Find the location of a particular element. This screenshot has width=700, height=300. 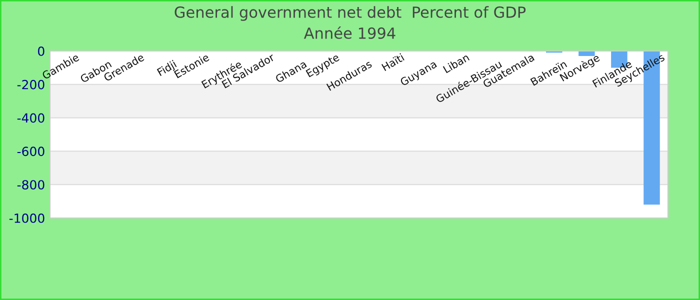

chart-subtitle: Année 1994 is located at coordinates (350, 32).